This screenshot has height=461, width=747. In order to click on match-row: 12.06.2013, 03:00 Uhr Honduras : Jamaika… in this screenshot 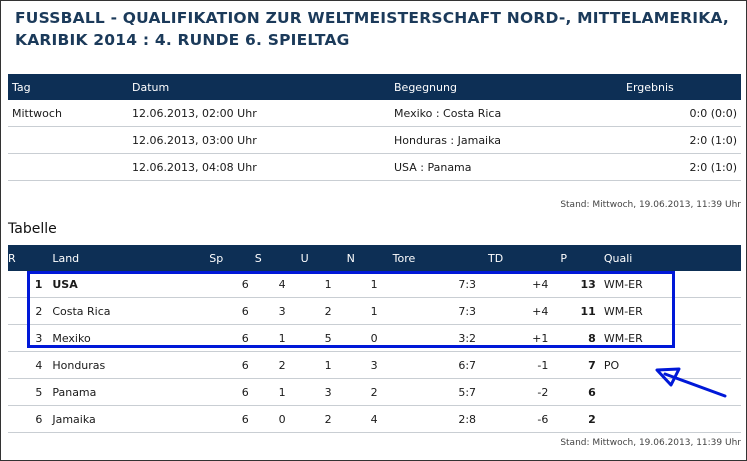, I will do `click(374, 140)`.